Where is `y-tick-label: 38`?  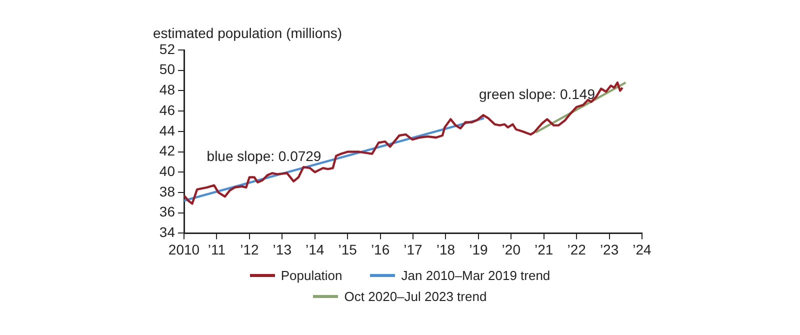 y-tick-label: 38 is located at coordinates (167, 191).